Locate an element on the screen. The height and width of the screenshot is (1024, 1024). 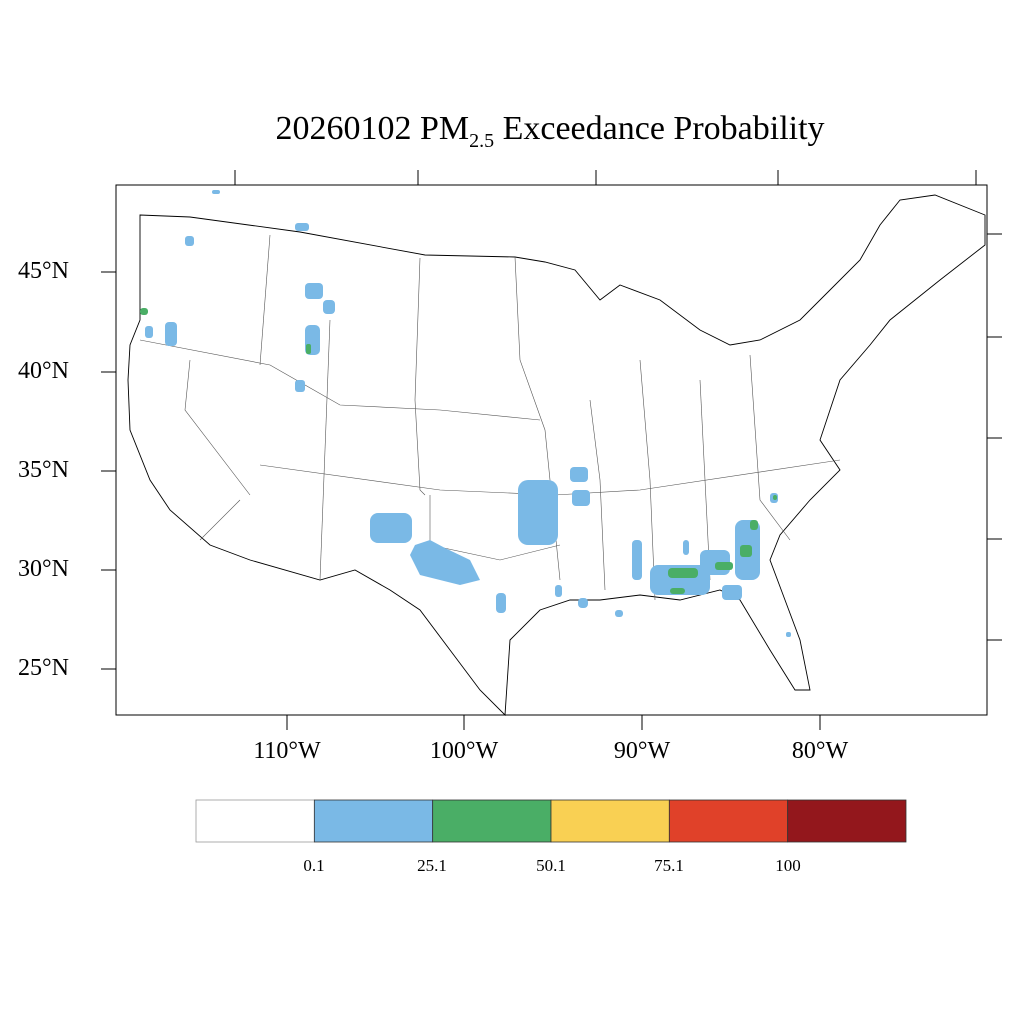
colorbar-label: 0.1 is located at coordinates (314, 865).